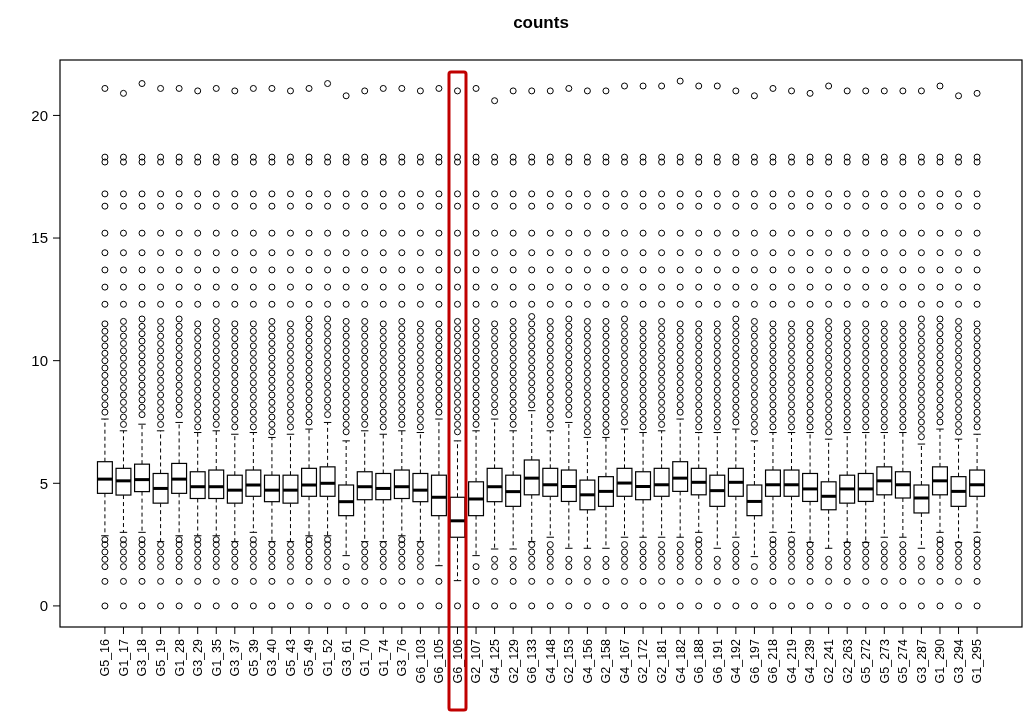  Describe the element at coordinates (327, 657) in the screenshot. I see `x-tick-label: G1_52` at that location.